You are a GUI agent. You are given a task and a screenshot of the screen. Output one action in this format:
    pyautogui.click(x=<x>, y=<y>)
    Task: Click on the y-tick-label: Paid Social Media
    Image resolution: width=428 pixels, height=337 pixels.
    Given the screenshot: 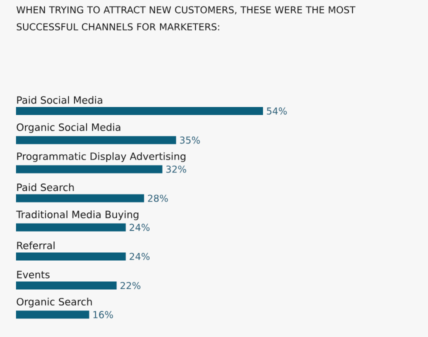 What is the action you would take?
    pyautogui.click(x=59, y=100)
    